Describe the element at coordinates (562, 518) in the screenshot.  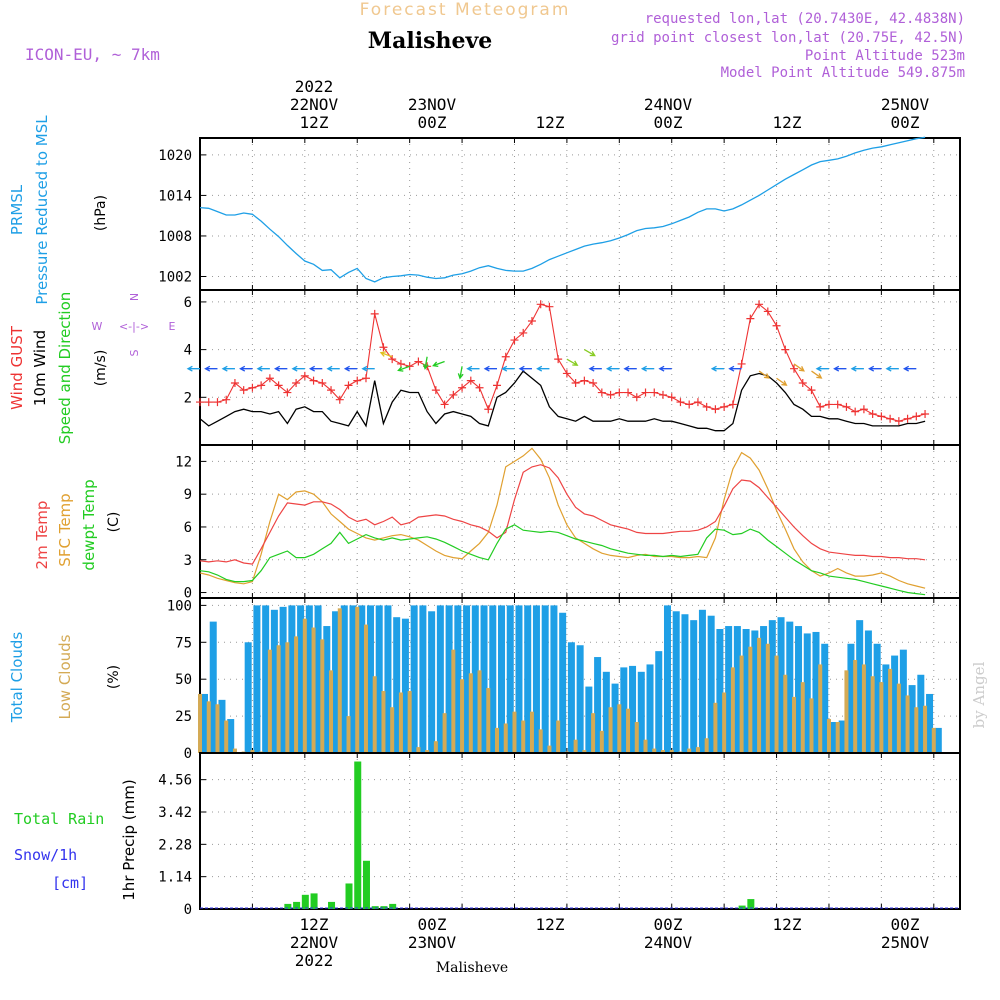
I see `sfc-temp-line` at that location.